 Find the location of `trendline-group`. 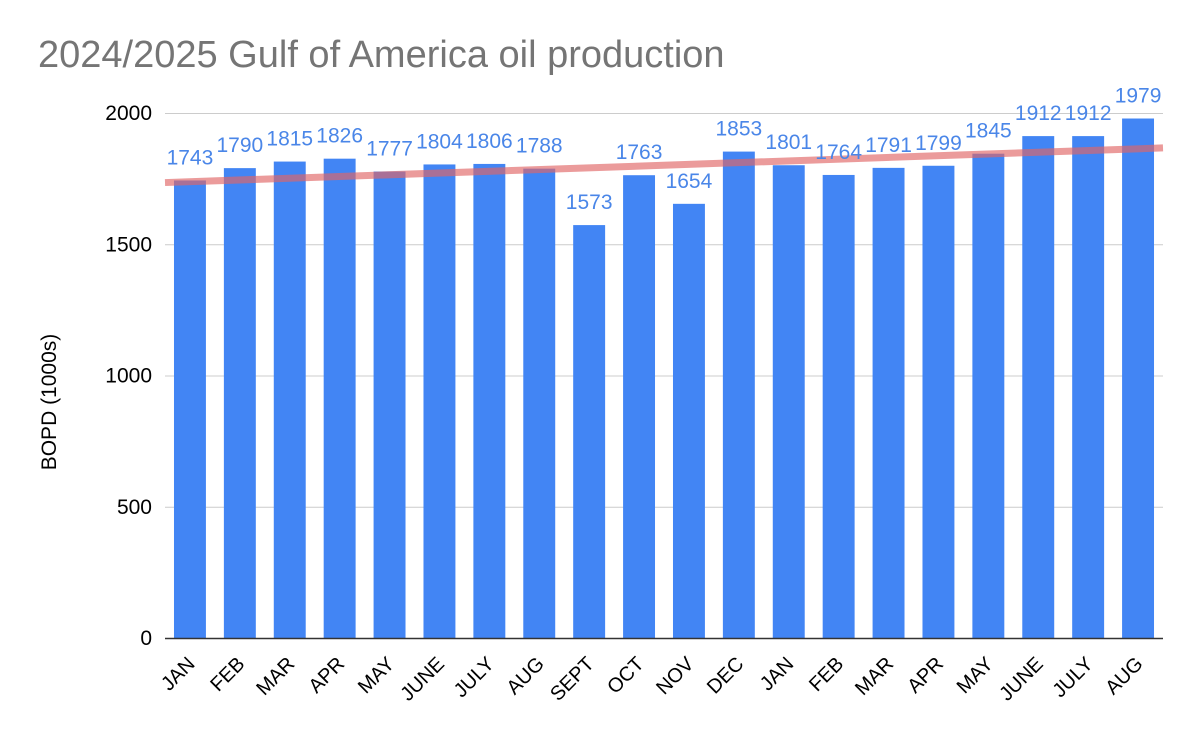

trendline-group is located at coordinates (664, 165).